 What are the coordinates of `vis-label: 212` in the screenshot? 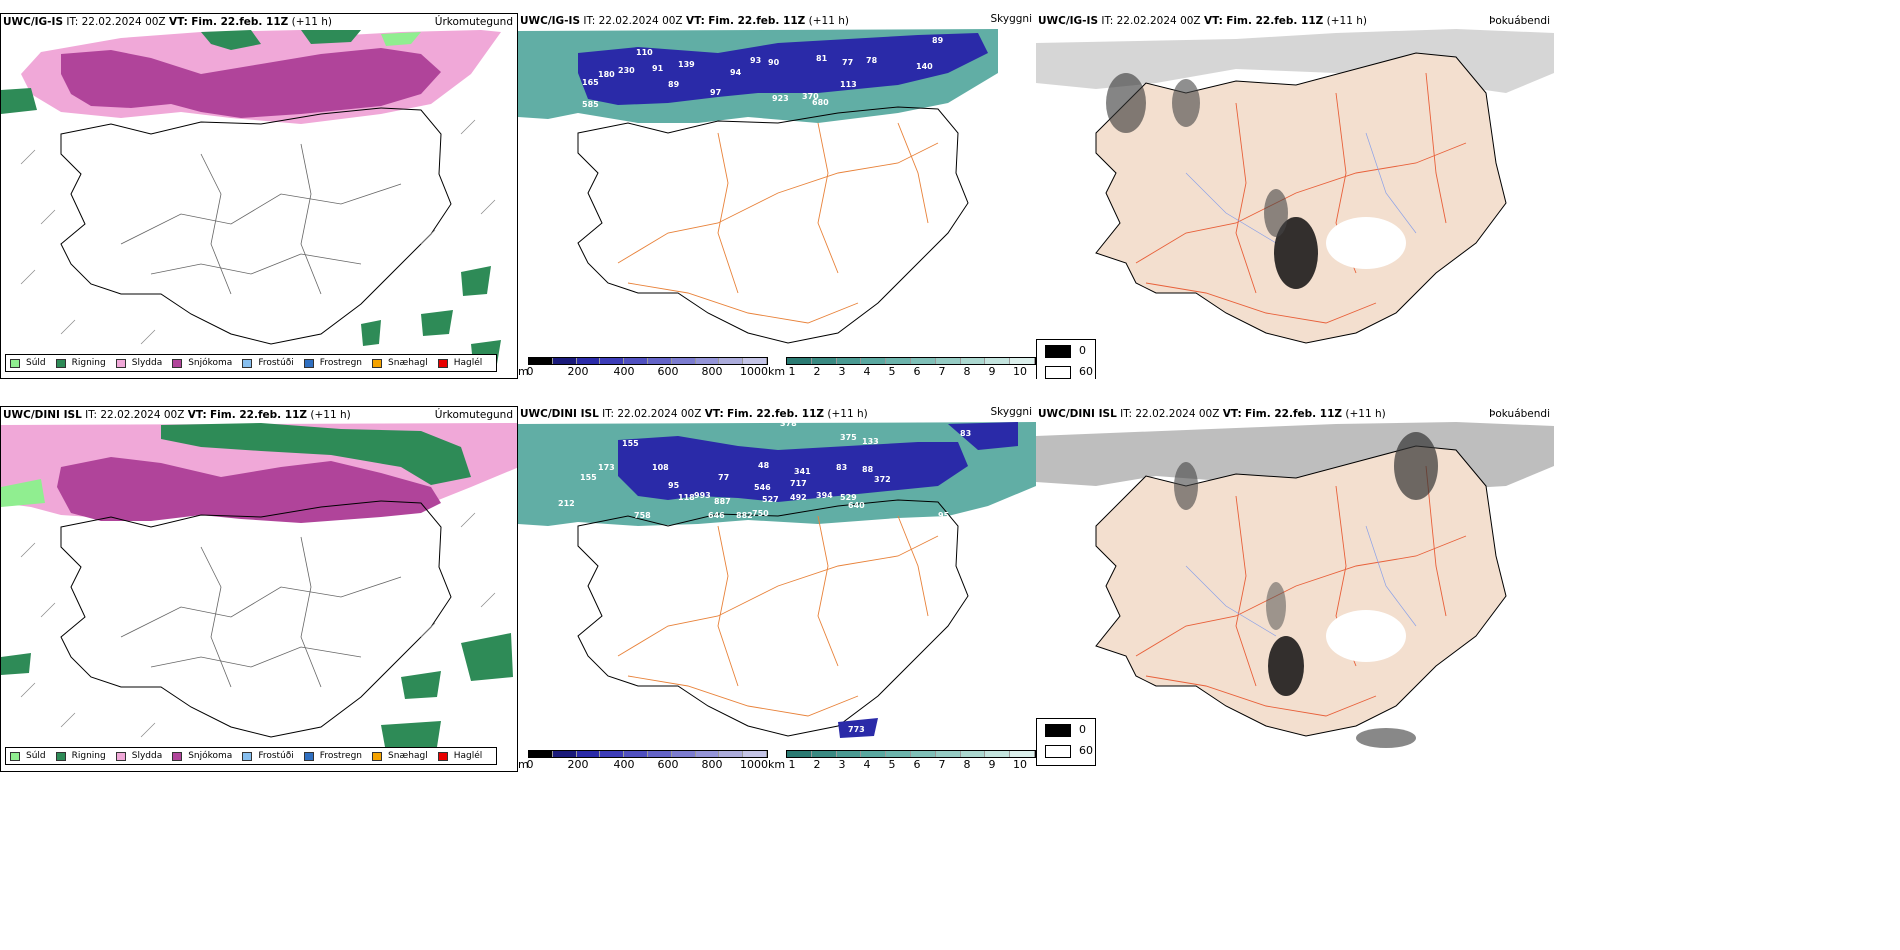 It's located at (566, 503).